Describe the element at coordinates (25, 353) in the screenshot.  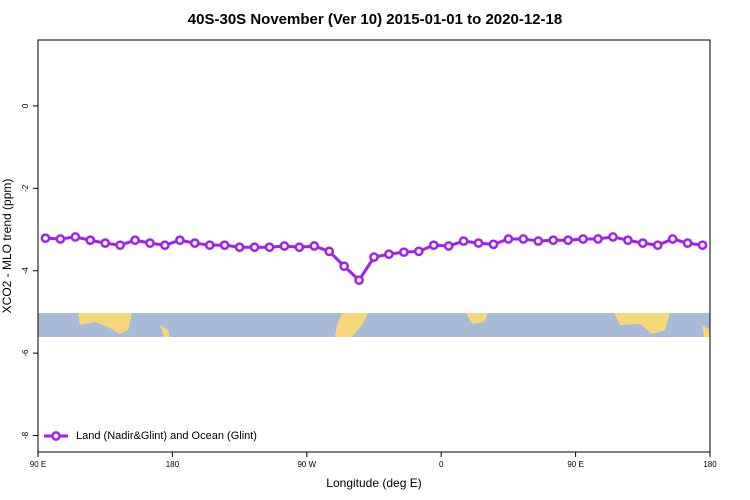
I see `y-tick-label: -6` at that location.